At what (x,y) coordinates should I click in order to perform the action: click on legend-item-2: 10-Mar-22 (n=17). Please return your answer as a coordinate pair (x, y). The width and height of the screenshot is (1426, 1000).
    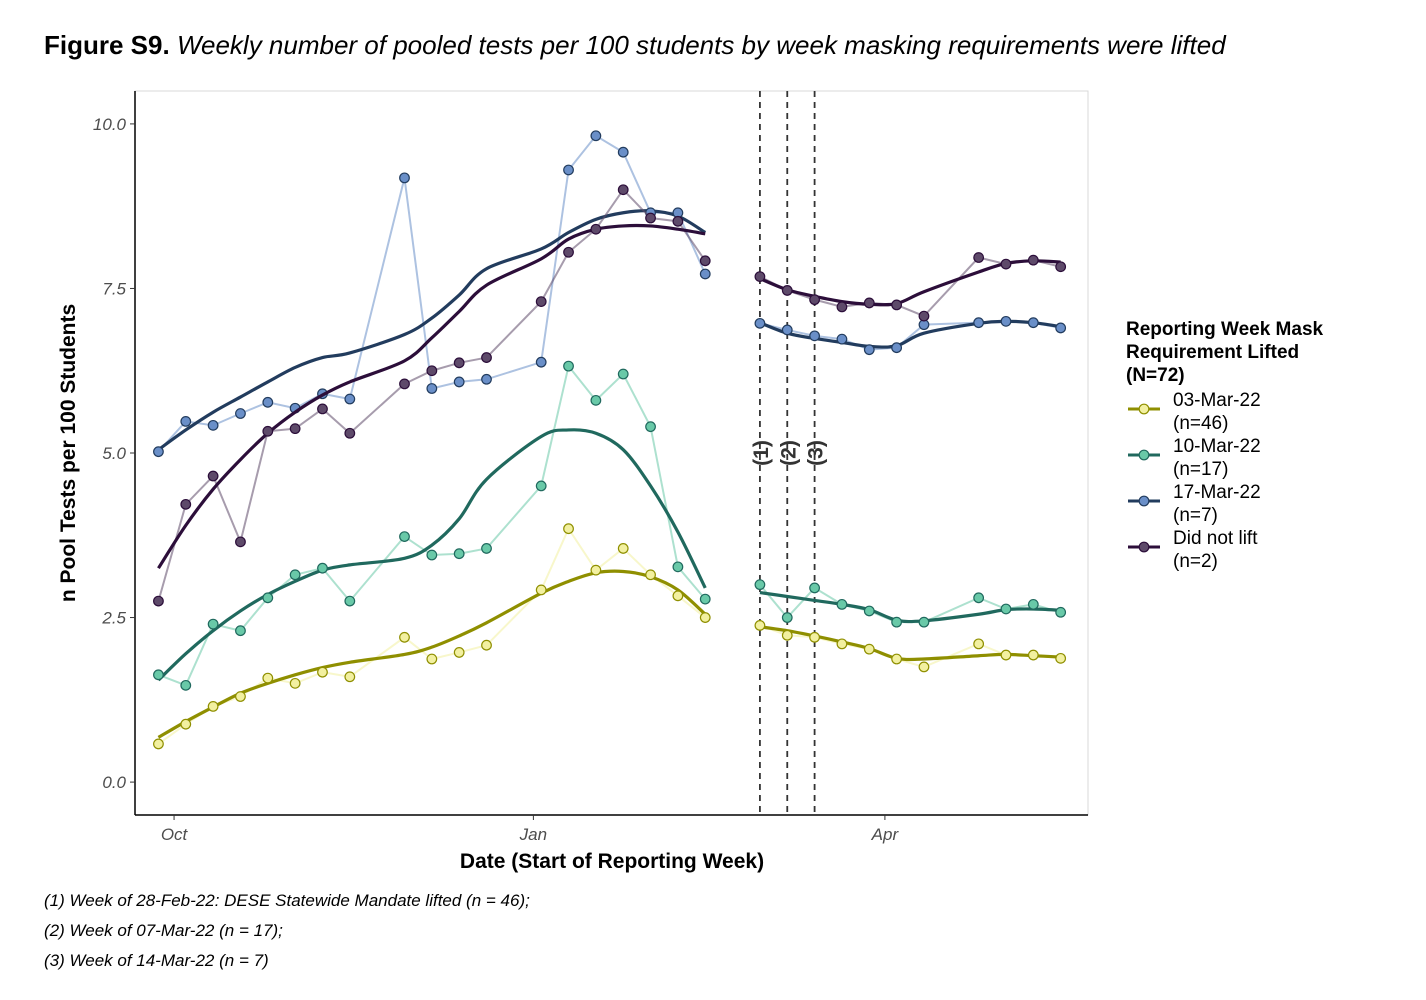
    Looking at the image, I should click on (1271, 462).